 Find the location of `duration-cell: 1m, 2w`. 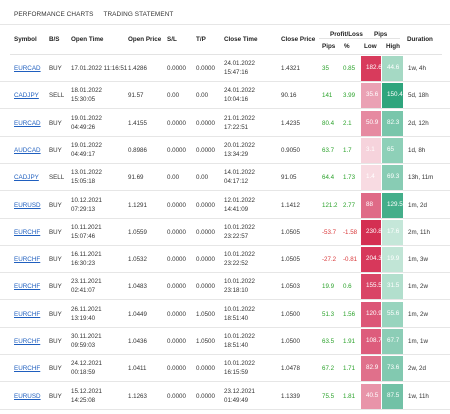

duration-cell: 1m, 2w is located at coordinates (418, 287).